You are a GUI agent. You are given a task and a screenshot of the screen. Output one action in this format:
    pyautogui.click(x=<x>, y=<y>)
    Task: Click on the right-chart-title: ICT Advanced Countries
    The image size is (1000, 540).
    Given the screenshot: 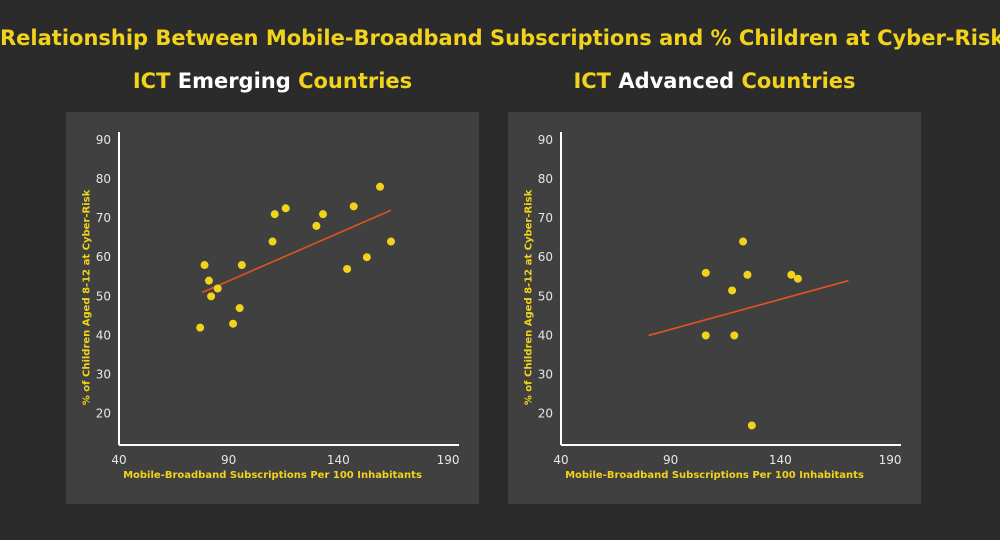 What is the action you would take?
    pyautogui.click(x=714, y=81)
    